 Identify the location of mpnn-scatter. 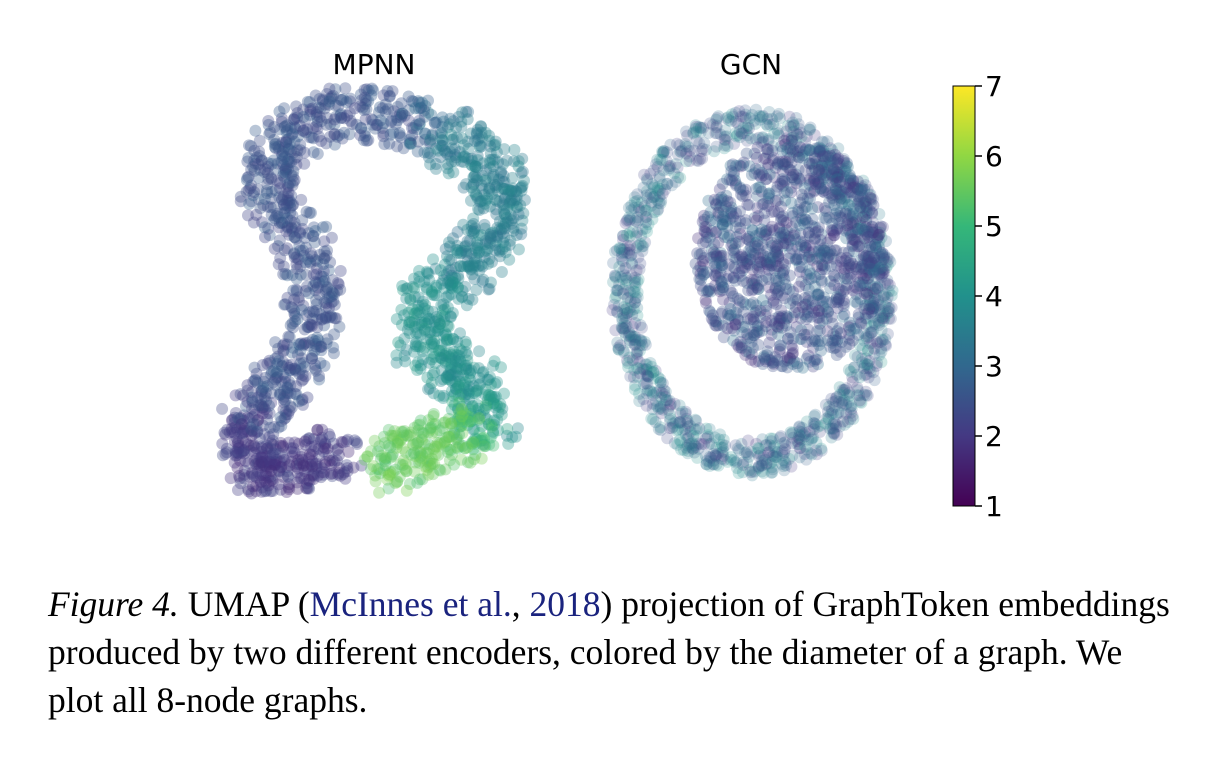
(373, 291).